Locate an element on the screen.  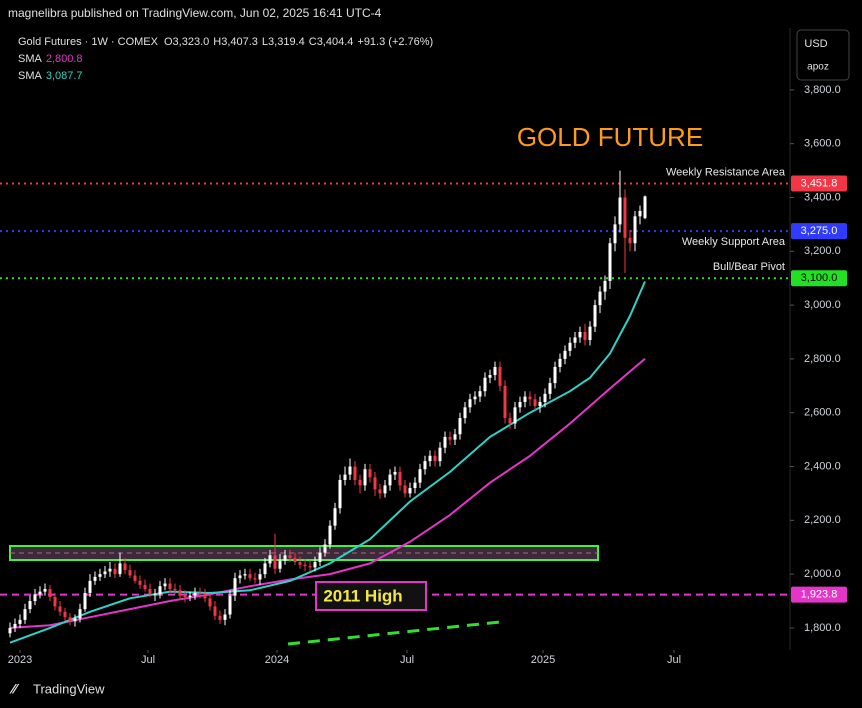
sma-legend: SMA 2,800.8 is located at coordinates (50, 59).